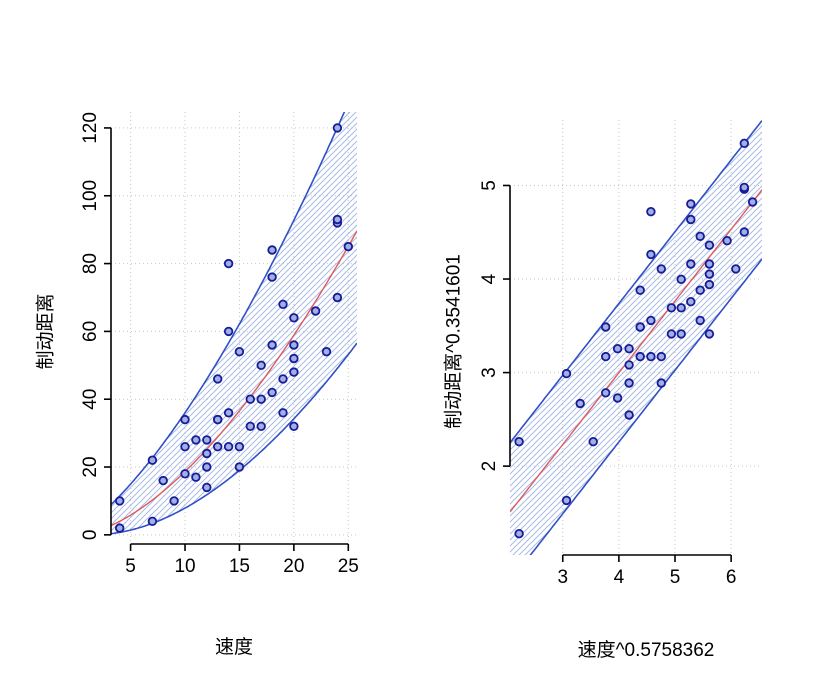  What do you see at coordinates (619, 577) in the screenshot?
I see `x-tick-label: 4` at bounding box center [619, 577].